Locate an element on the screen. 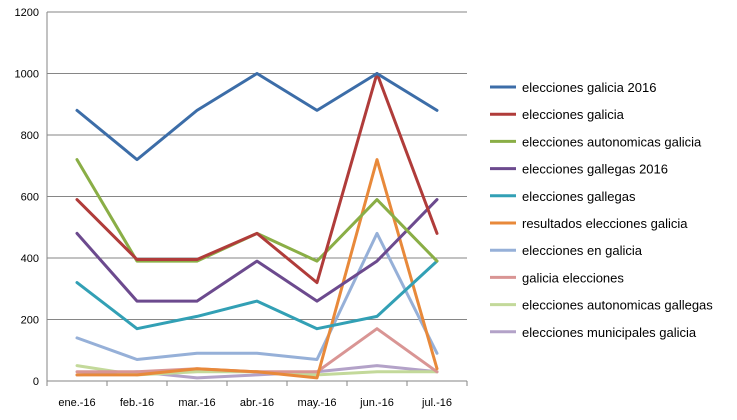 This screenshot has width=737, height=420. x-tick-label: feb.-16 is located at coordinates (137, 403).